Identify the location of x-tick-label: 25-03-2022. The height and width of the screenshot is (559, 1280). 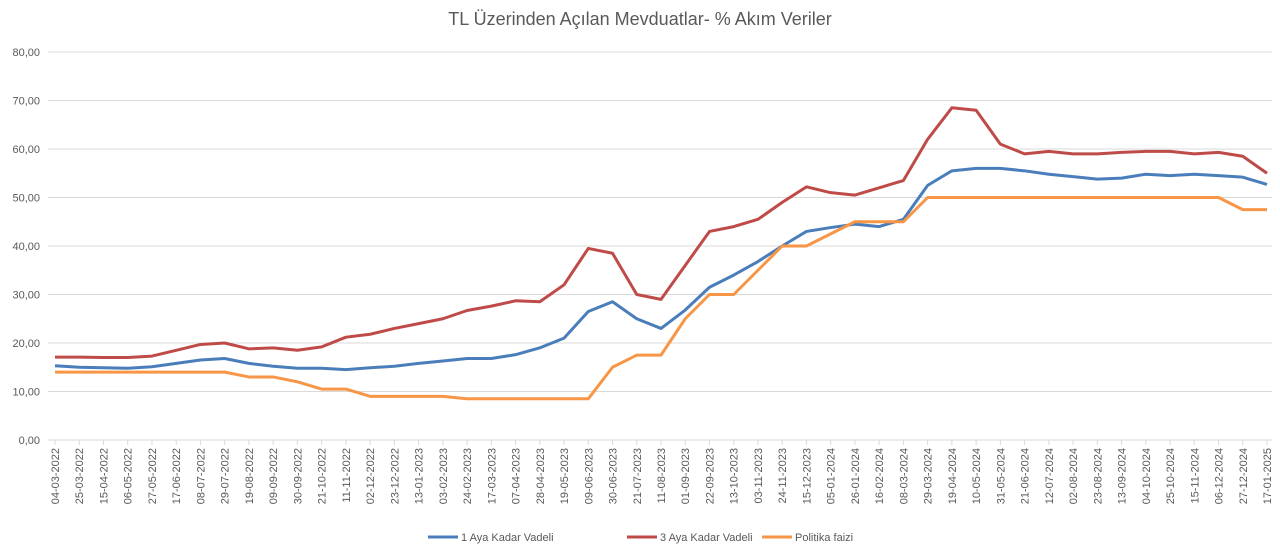
(80, 476).